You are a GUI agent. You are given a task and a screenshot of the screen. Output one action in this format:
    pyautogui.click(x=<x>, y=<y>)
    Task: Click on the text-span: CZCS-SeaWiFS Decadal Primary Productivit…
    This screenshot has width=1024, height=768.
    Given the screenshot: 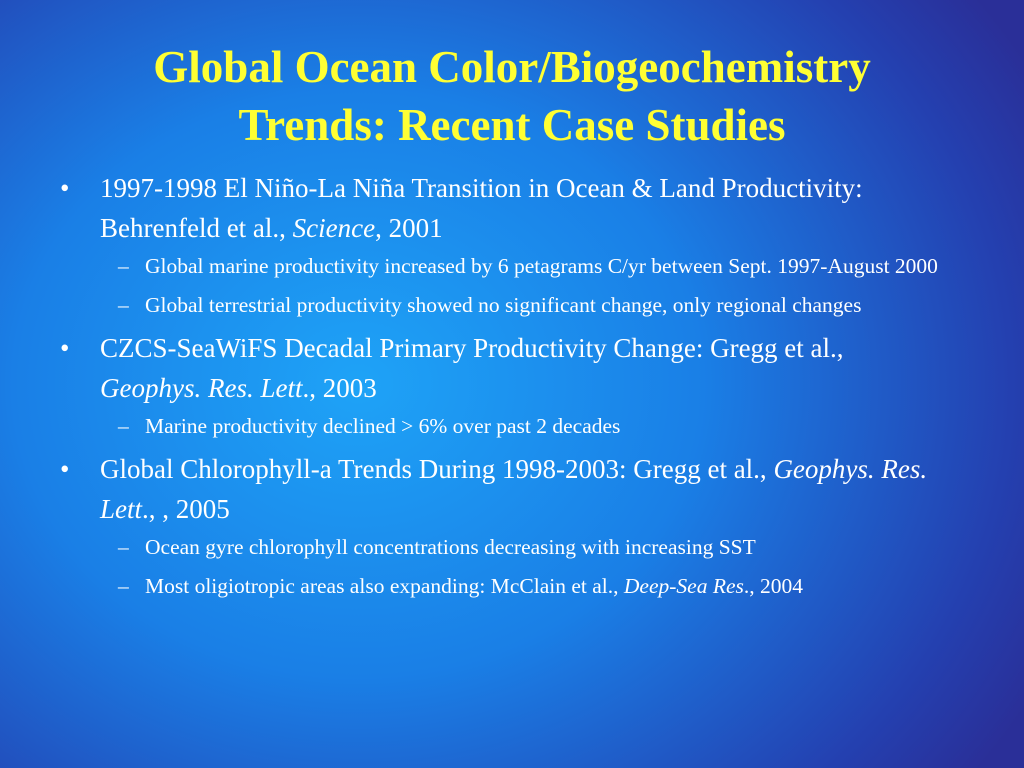 What is the action you would take?
    pyautogui.click(x=472, y=348)
    